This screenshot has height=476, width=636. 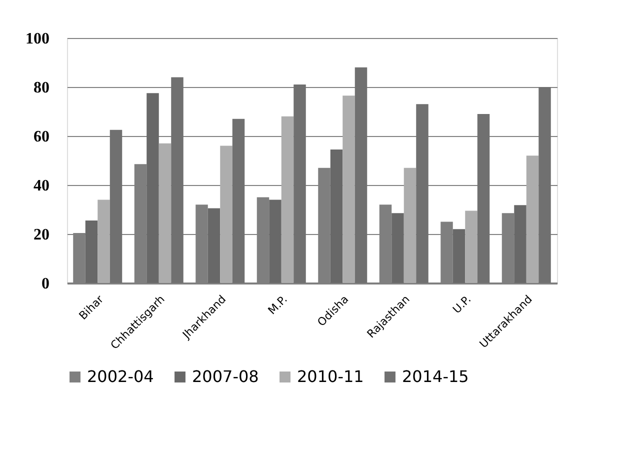 What do you see at coordinates (462, 304) in the screenshot?
I see `x-tick-label: U.P.` at bounding box center [462, 304].